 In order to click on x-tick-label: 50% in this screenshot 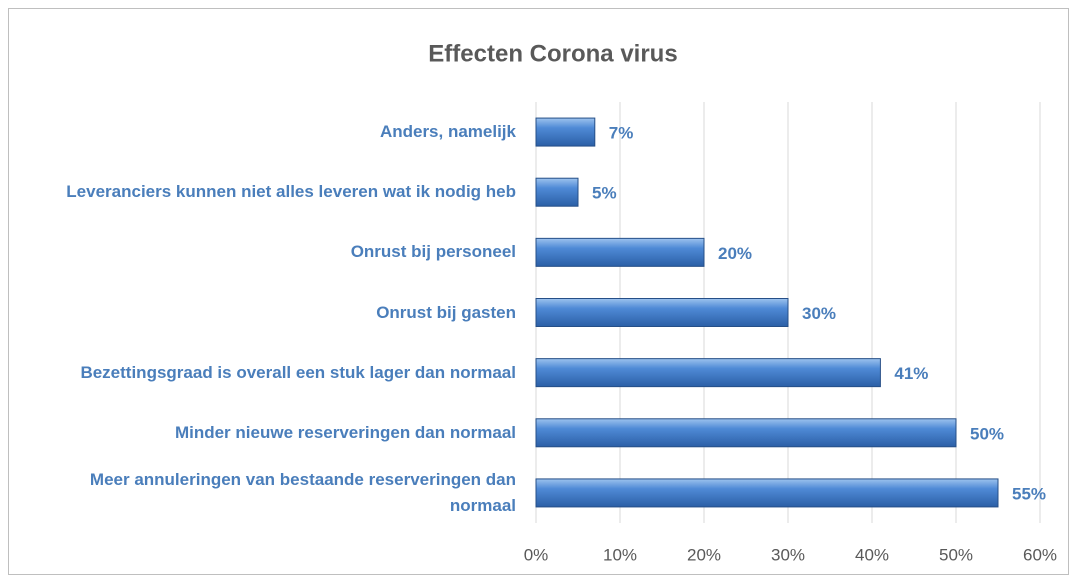, I will do `click(956, 554)`.